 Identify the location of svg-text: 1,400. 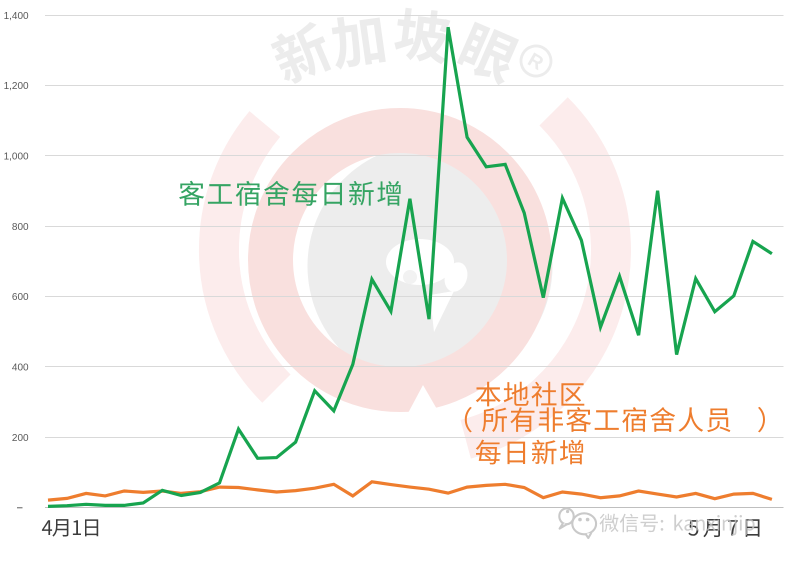
(16, 16).